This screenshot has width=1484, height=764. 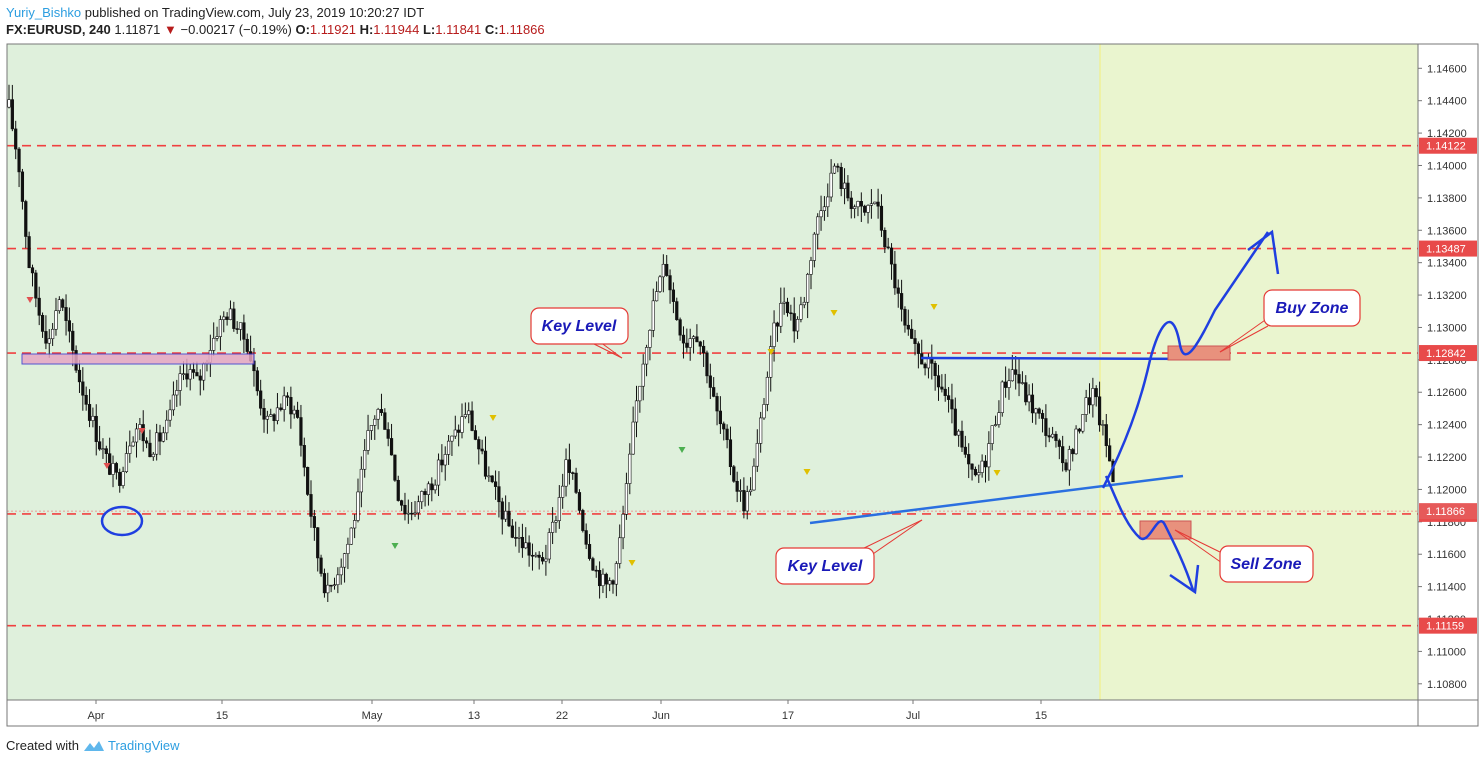 What do you see at coordinates (1244, 556) in the screenshot?
I see `callout-sell-zone: Sell Zone` at bounding box center [1244, 556].